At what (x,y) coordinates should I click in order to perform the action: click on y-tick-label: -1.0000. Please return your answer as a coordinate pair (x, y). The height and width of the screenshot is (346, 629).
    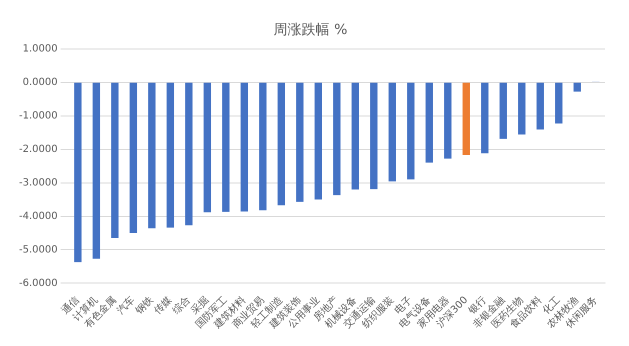
    Looking at the image, I should click on (38, 116).